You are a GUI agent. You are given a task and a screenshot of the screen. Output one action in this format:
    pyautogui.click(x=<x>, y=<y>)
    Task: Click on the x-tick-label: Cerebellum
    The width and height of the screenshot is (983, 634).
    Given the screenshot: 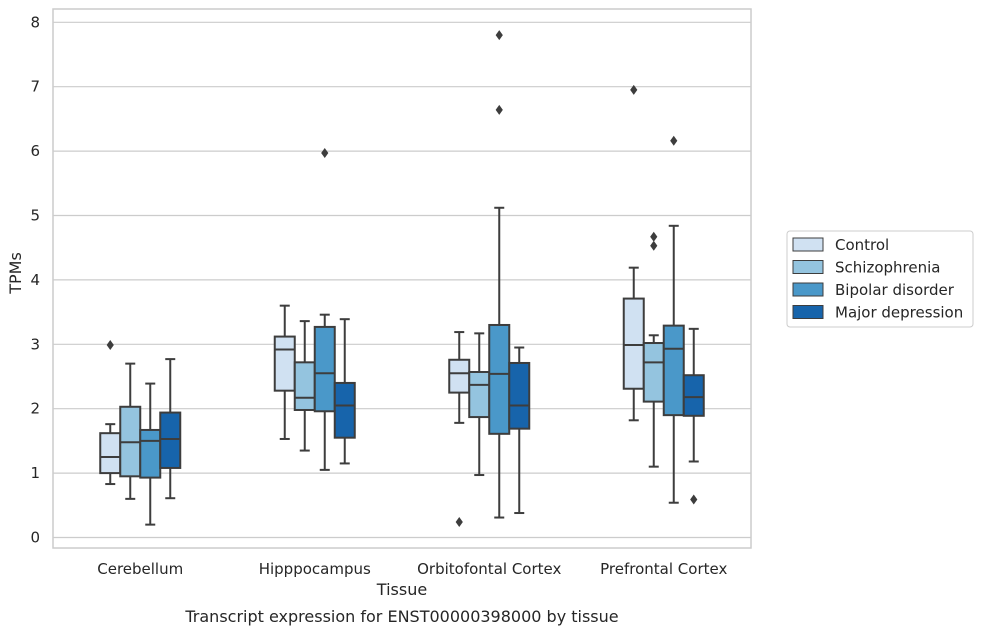 What is the action you would take?
    pyautogui.click(x=140, y=569)
    